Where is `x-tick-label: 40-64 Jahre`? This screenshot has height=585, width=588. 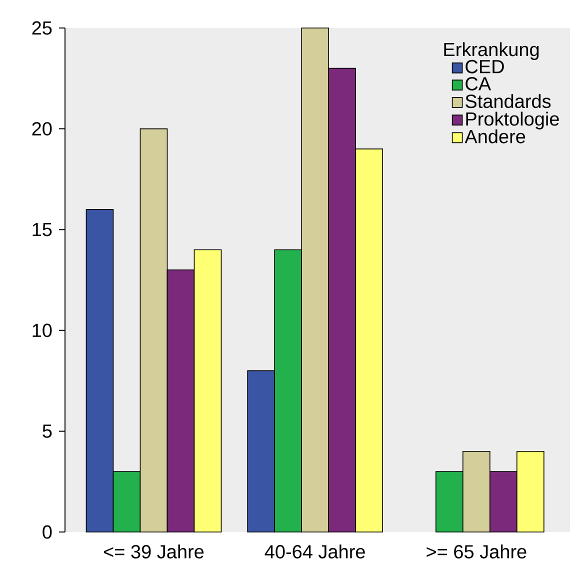 x-tick-label: 40-64 Jahre is located at coordinates (314, 551).